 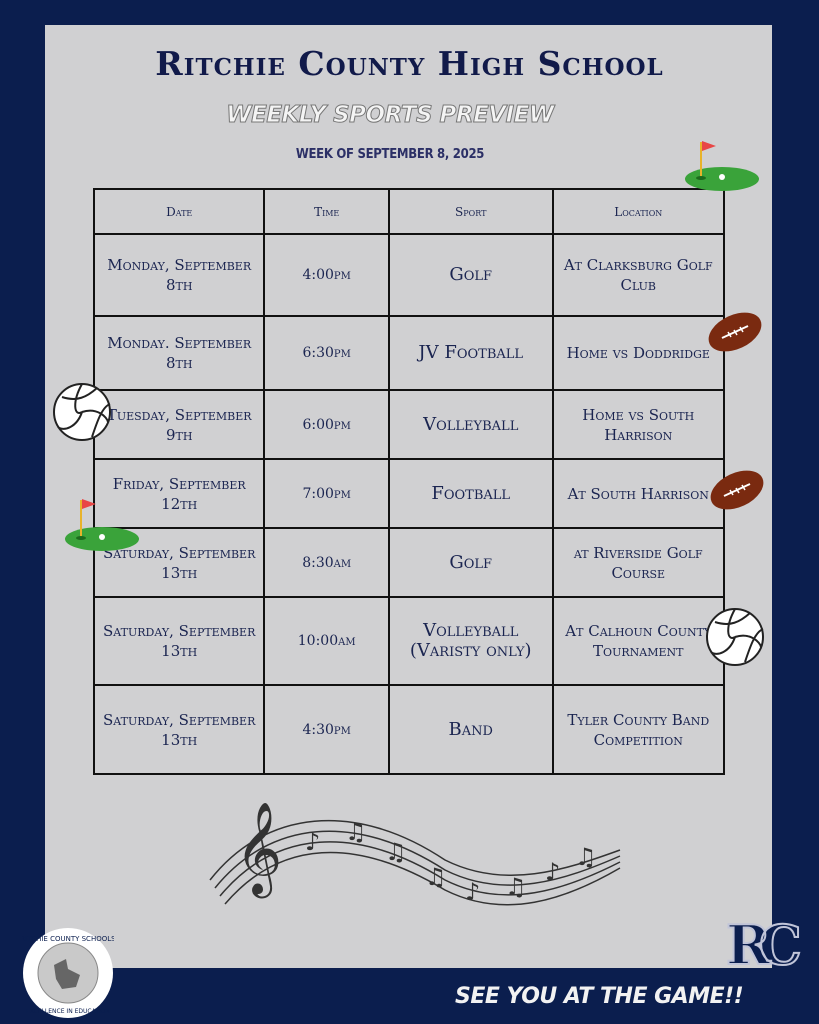 What do you see at coordinates (326, 211) in the screenshot?
I see `column-header-time: Time` at bounding box center [326, 211].